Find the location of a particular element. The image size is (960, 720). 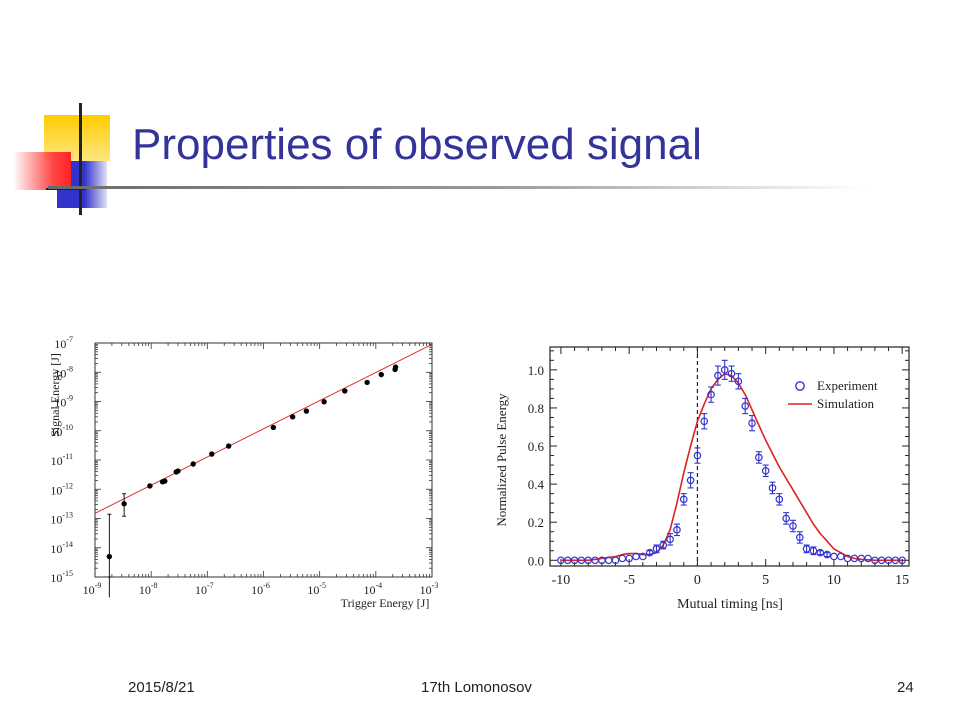

right-y-tick-label: 0.6 is located at coordinates (536, 446).